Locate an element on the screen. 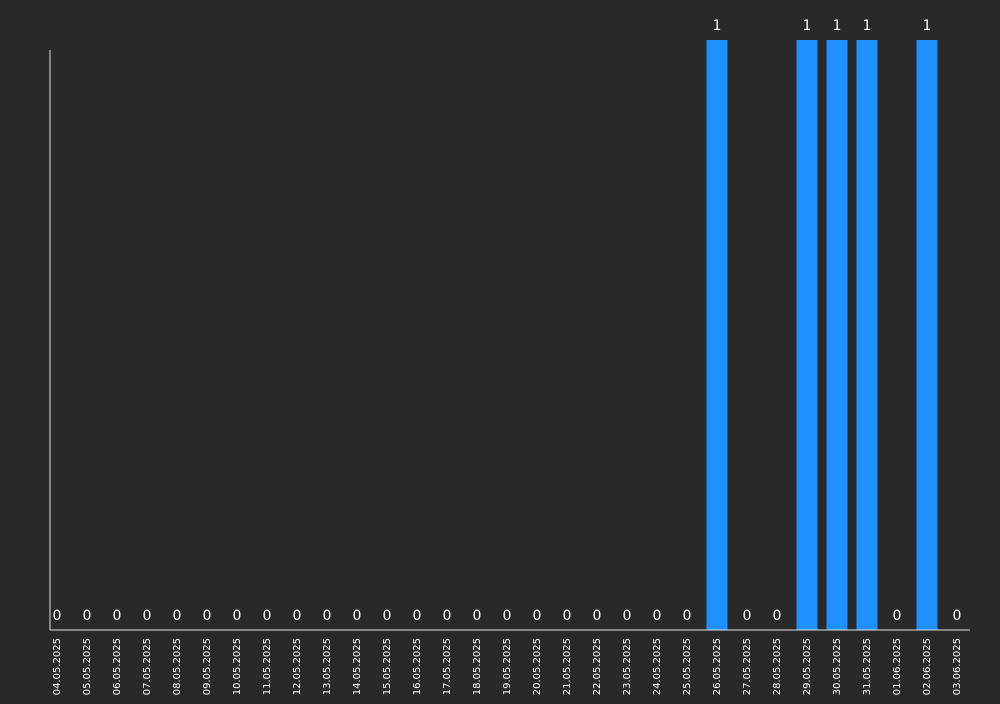 The height and width of the screenshot is (704, 1000). x-tick-label-01.06.2025: 01.06.2025 is located at coordinates (897, 666).